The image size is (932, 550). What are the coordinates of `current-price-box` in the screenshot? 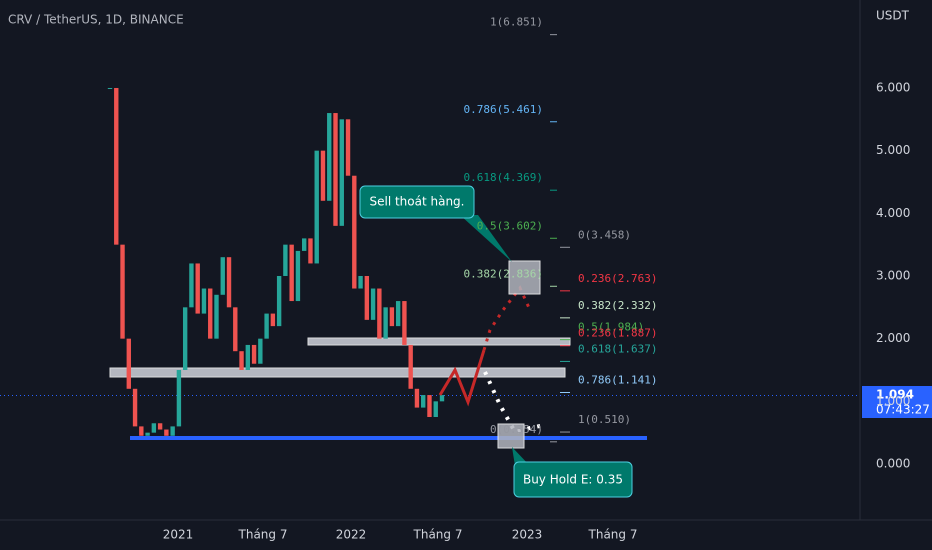 It's located at (897, 402).